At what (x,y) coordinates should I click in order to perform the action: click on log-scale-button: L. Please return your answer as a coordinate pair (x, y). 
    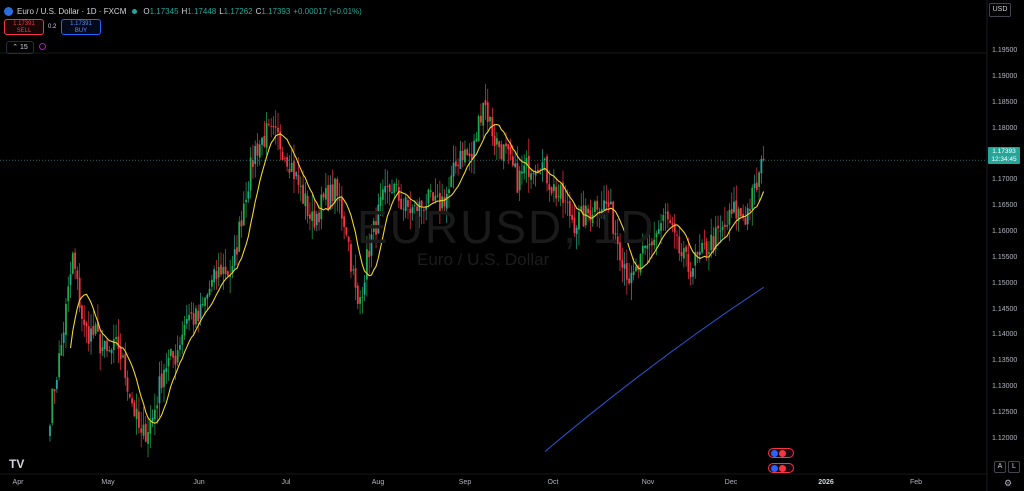
    Looking at the image, I should click on (1014, 467).